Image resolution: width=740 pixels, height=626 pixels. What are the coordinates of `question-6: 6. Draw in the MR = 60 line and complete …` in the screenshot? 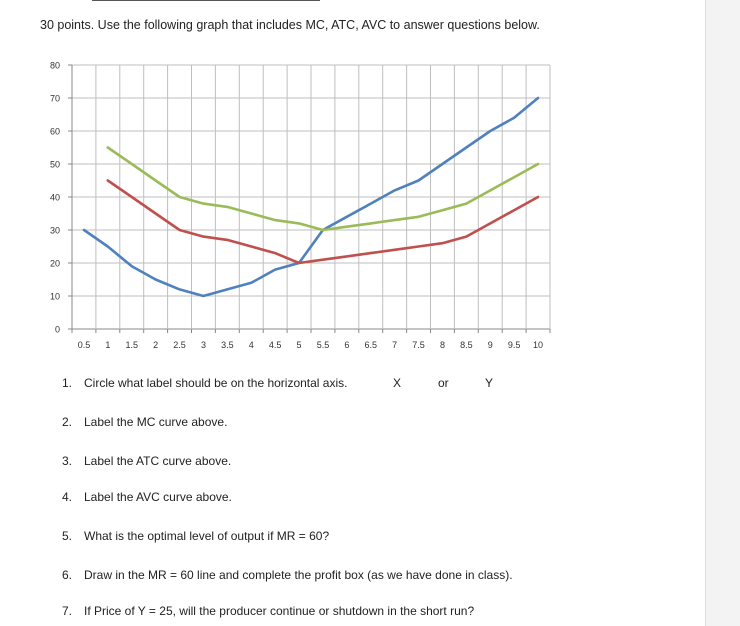 It's located at (287, 575).